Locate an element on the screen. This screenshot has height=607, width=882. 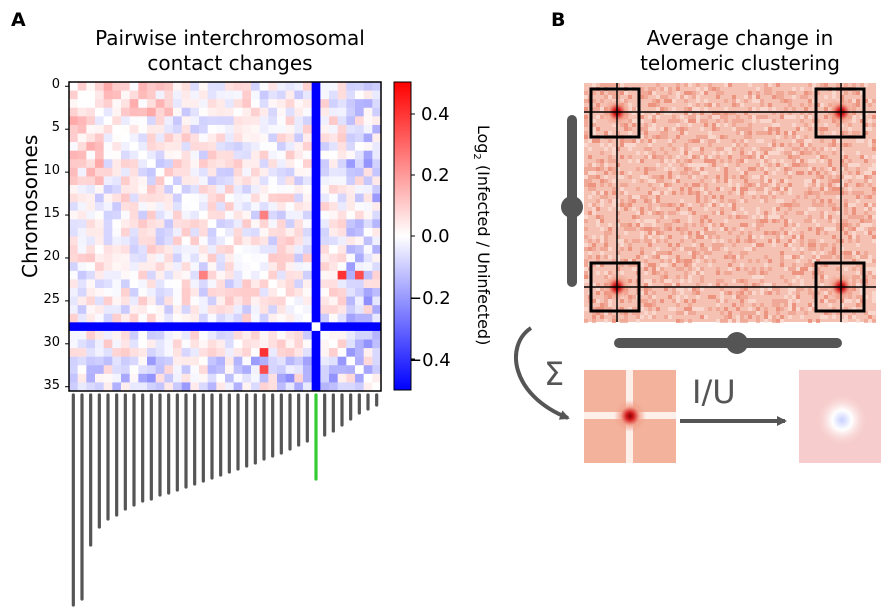
heatmap-y-tick-label: 20 is located at coordinates (51, 256).